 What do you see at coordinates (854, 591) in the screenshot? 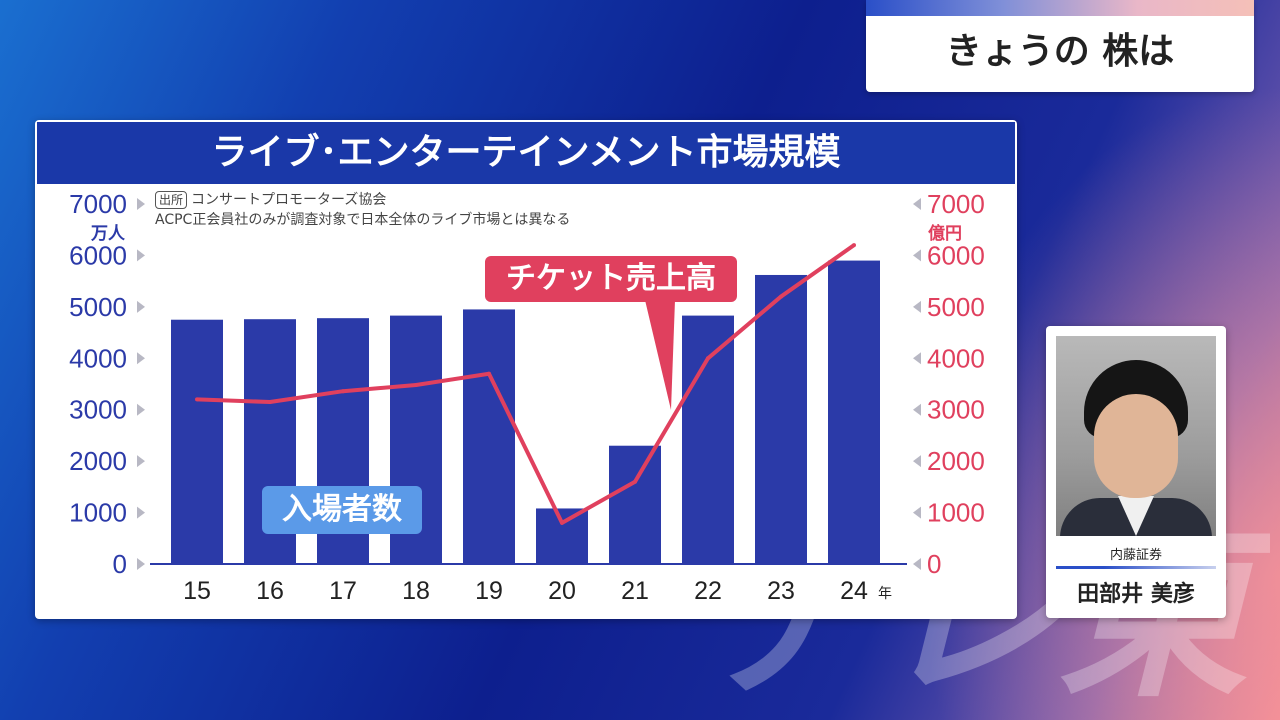
I see `x-axis-tick-label: 24` at bounding box center [854, 591].